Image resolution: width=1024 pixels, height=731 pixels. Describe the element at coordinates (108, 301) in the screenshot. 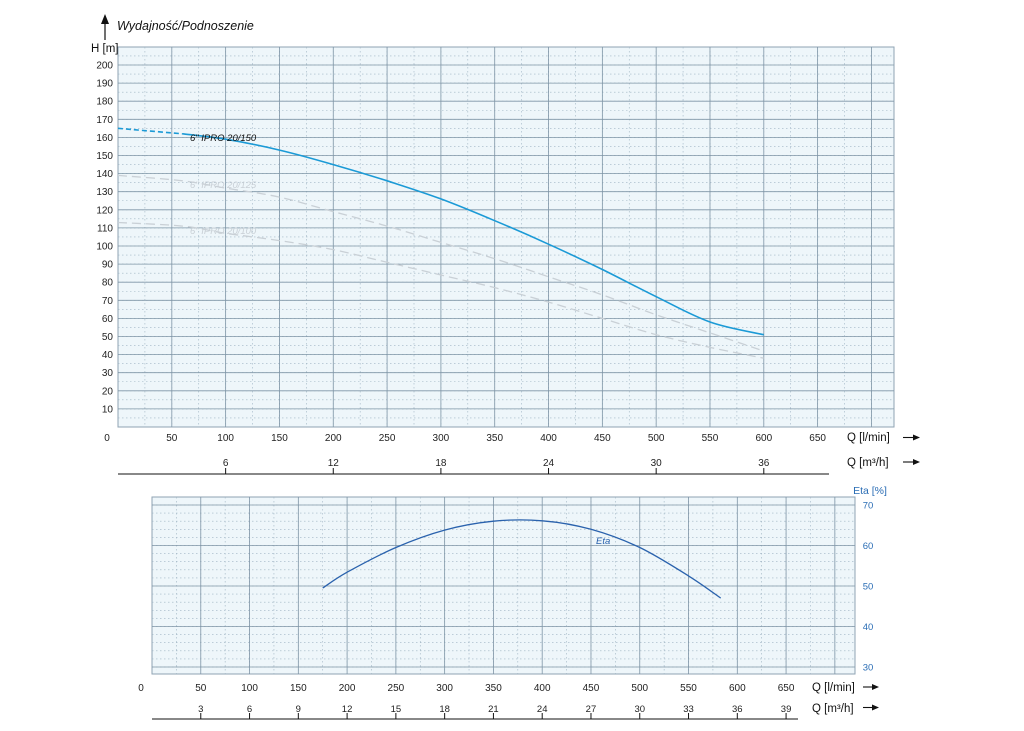

I see `y-tick-label: 70` at that location.